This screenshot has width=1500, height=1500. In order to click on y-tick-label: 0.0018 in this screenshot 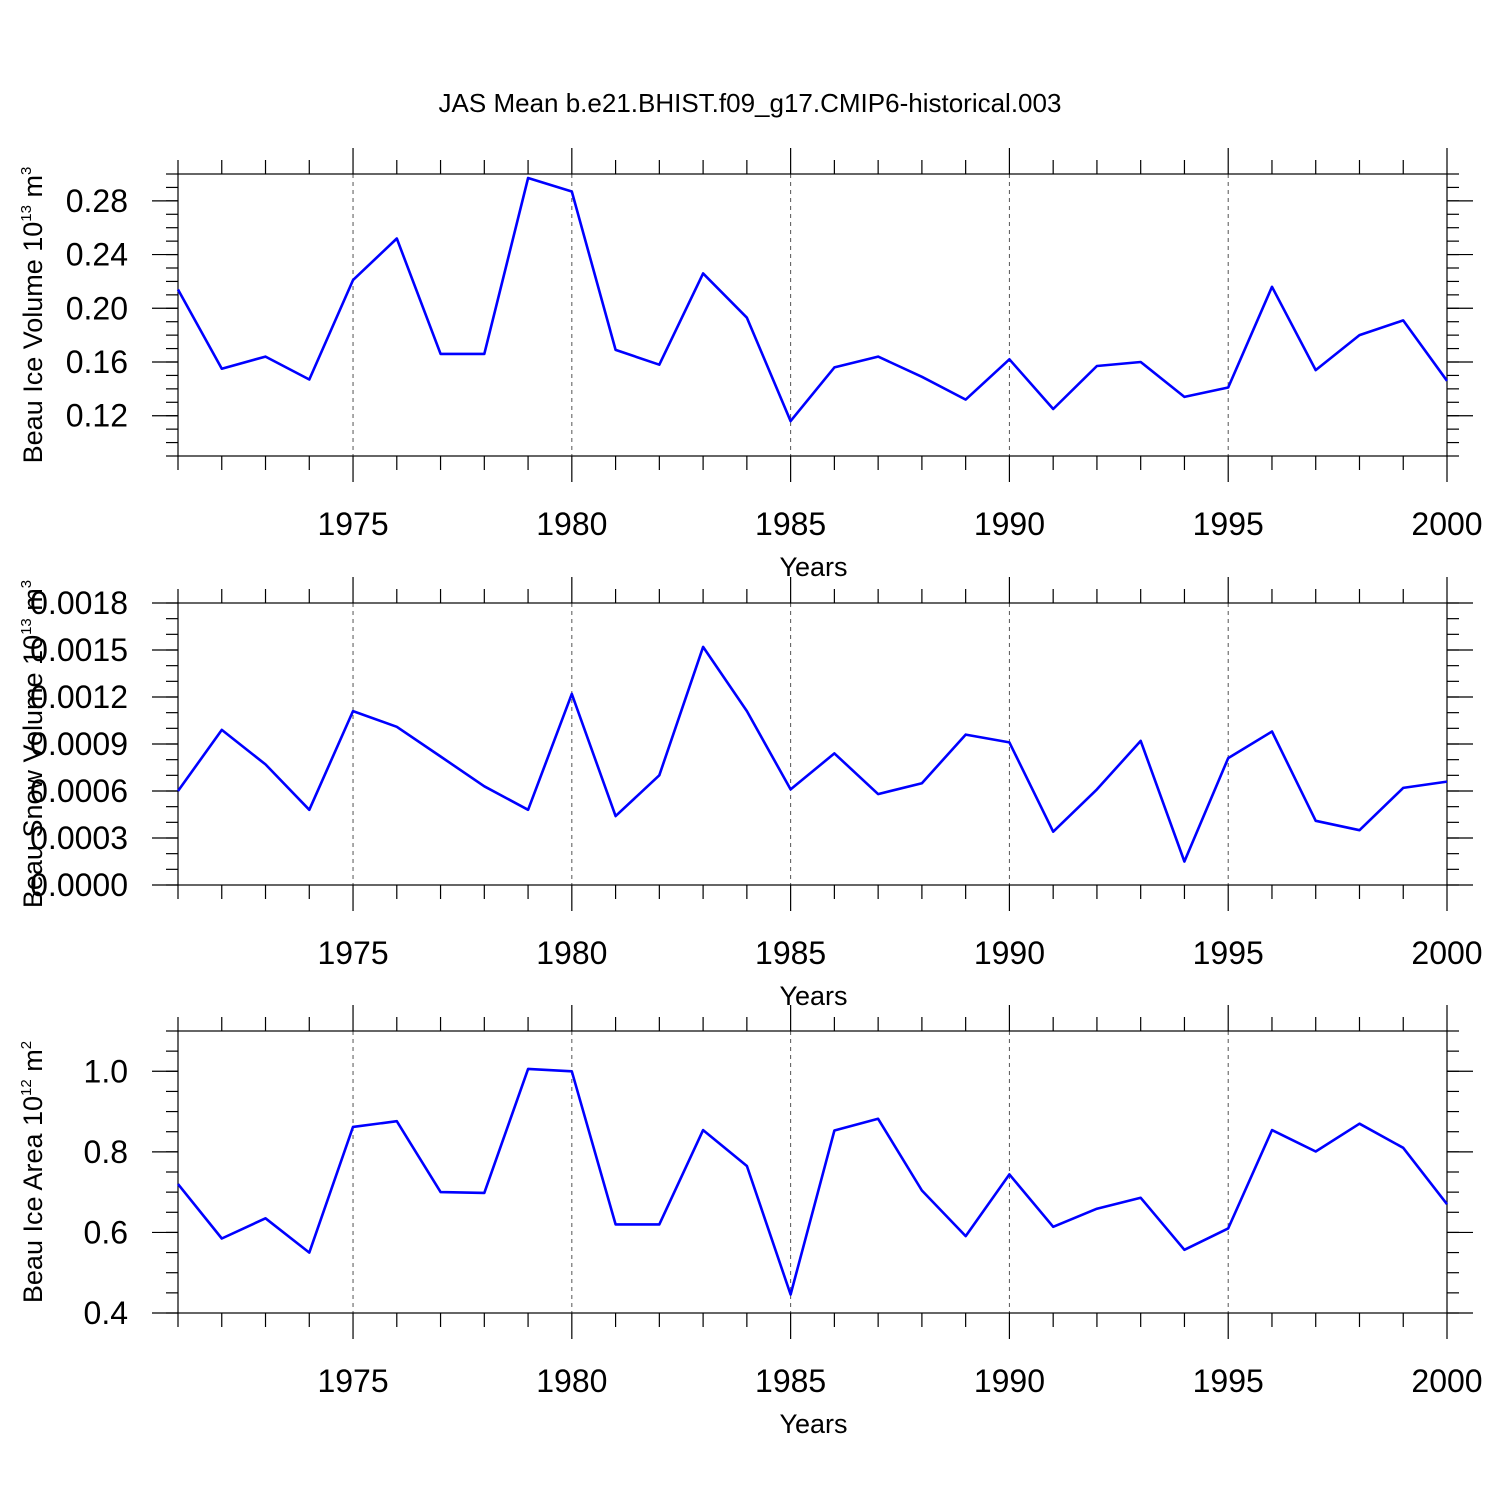, I will do `click(79, 603)`.